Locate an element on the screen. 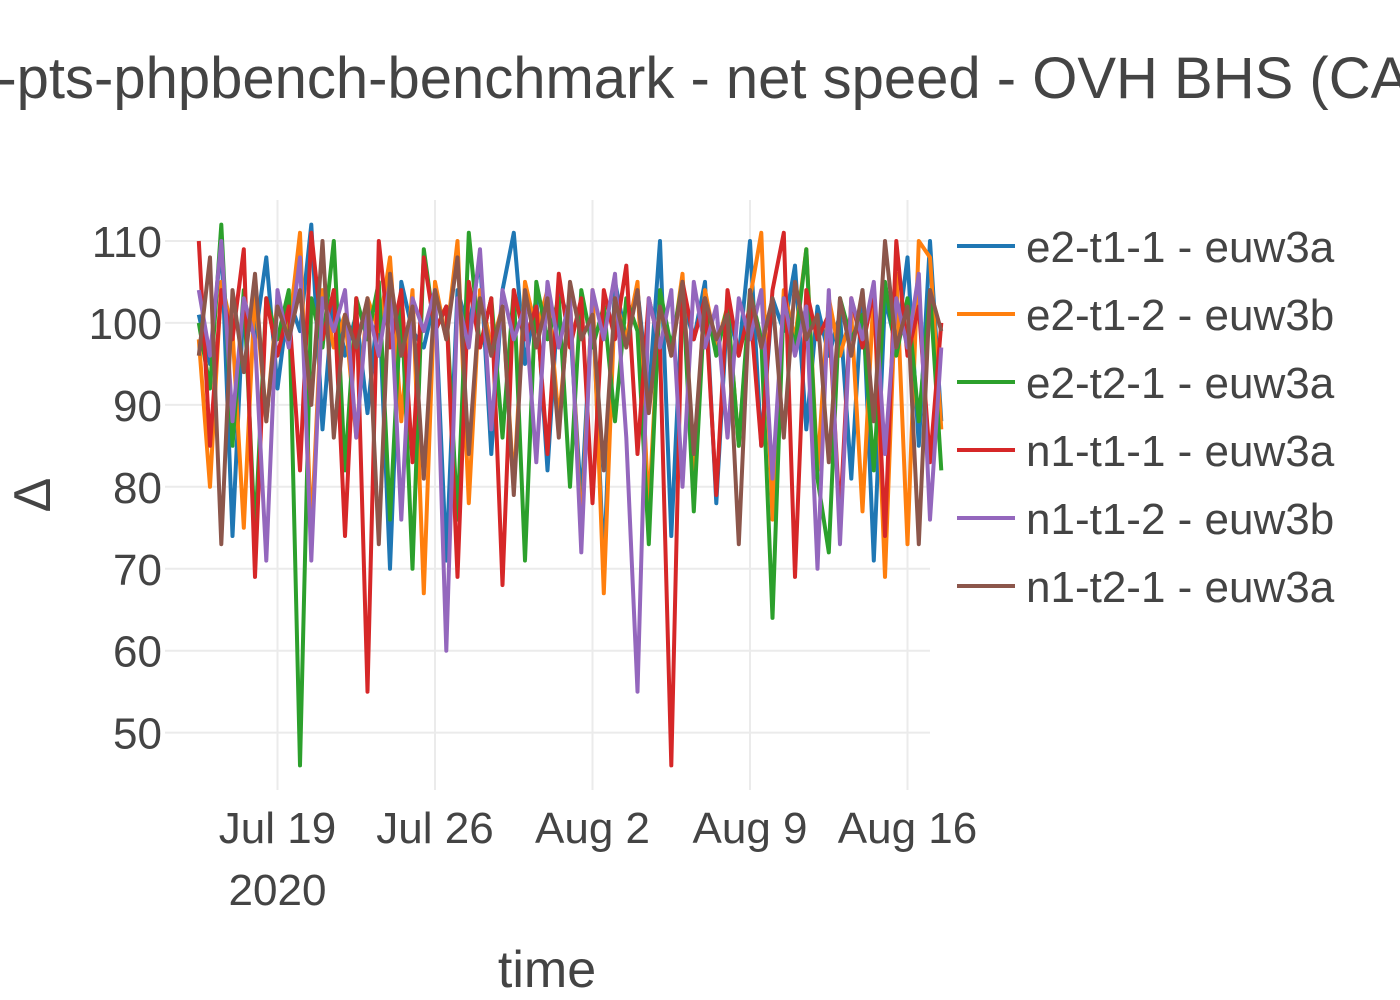 Image resolution: width=1400 pixels, height=1000 pixels. x-tick-label: Jul 26 is located at coordinates (434, 828).